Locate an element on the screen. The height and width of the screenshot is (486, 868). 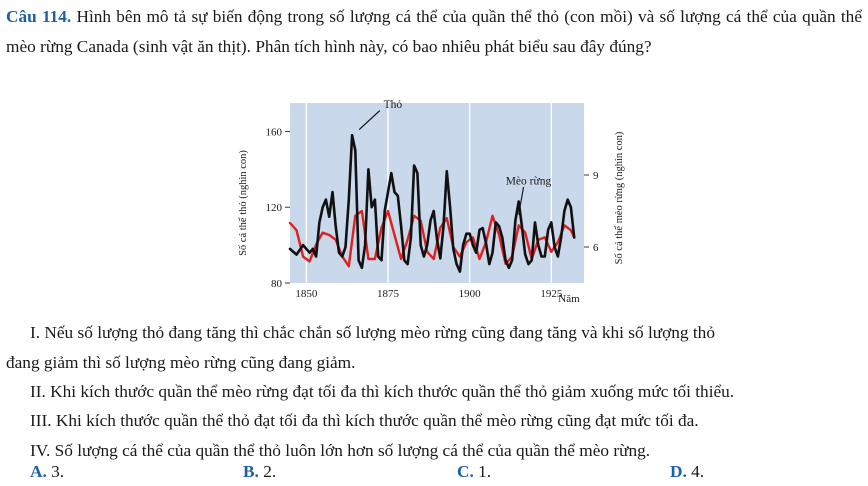
x-axis-title: Năm is located at coordinates (569, 299).